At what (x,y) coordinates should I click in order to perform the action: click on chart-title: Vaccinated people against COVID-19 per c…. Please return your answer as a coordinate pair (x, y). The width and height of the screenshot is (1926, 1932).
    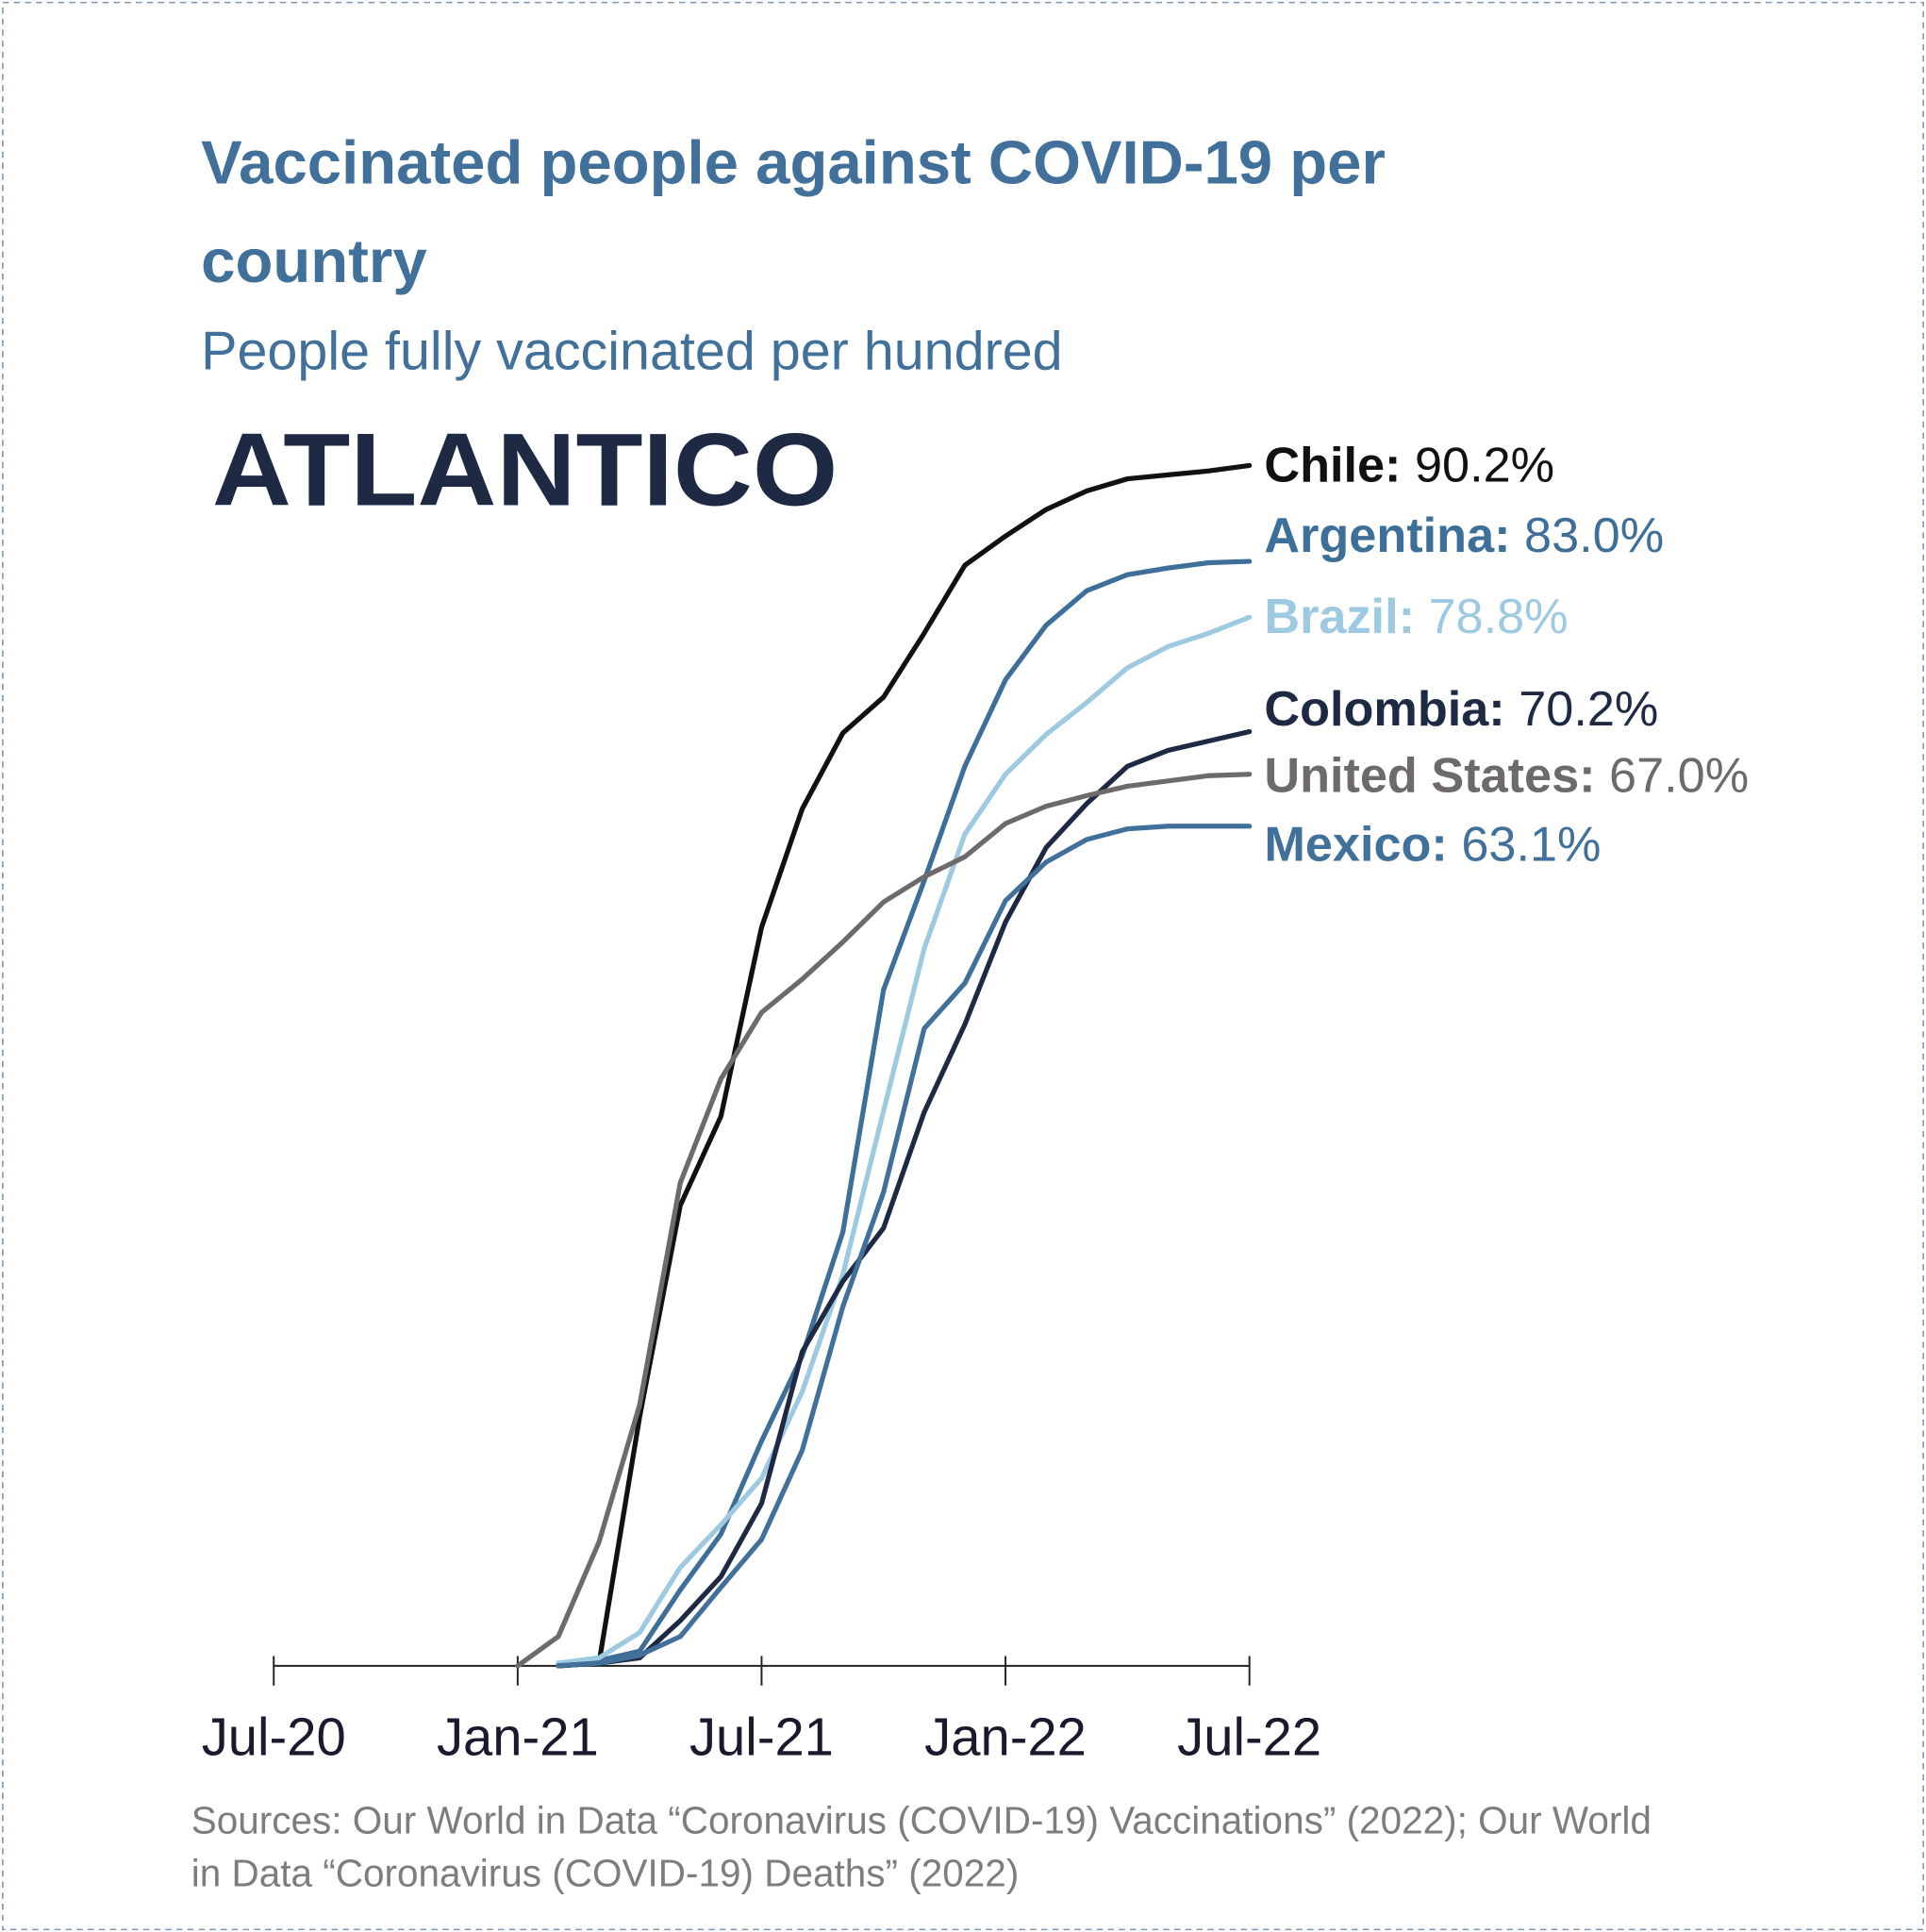
    Looking at the image, I should click on (793, 212).